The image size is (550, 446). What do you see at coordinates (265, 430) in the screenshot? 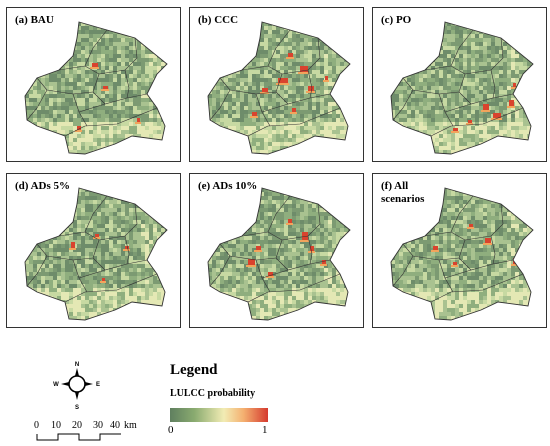
I see `legend-max: 1` at bounding box center [265, 430].